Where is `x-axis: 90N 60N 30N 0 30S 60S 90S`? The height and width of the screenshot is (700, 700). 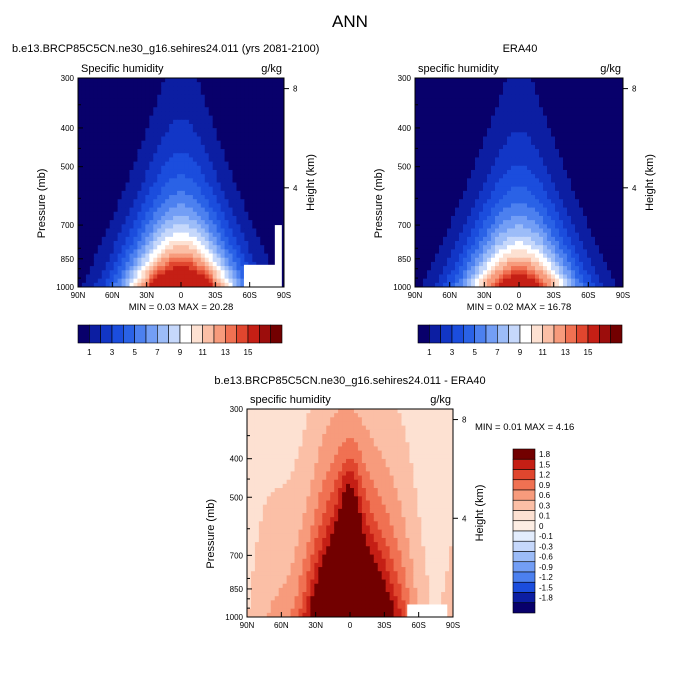 x-axis: 90N 60N 30N 0 30S 60S 90S is located at coordinates (181, 291).